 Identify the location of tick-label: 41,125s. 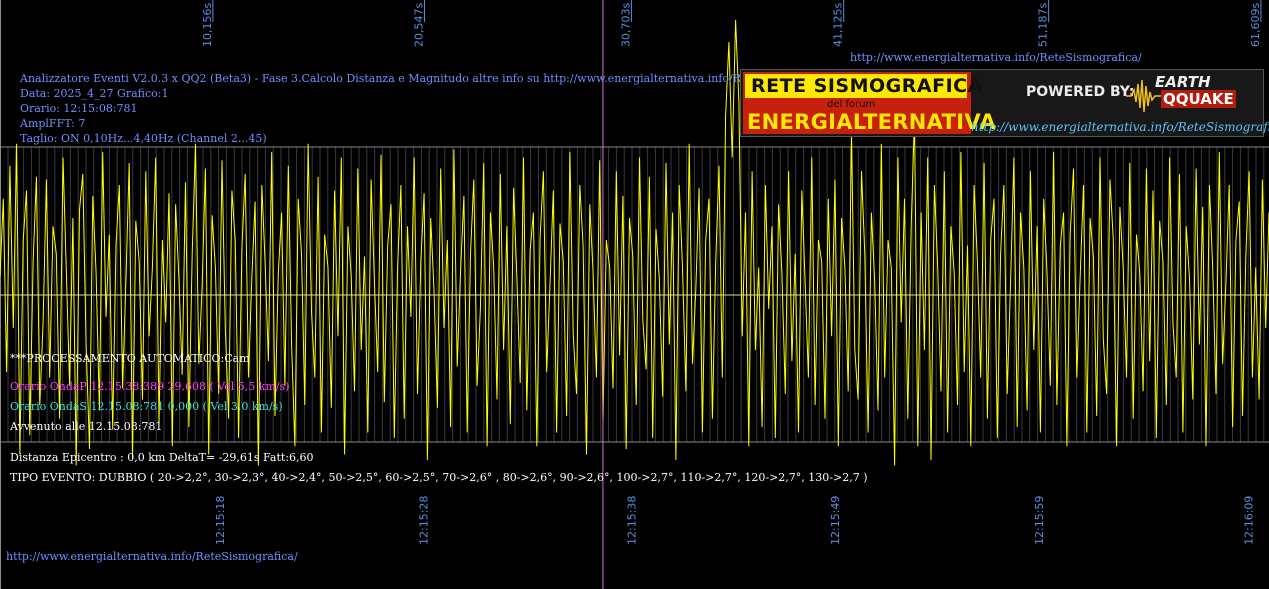
(838, 25).